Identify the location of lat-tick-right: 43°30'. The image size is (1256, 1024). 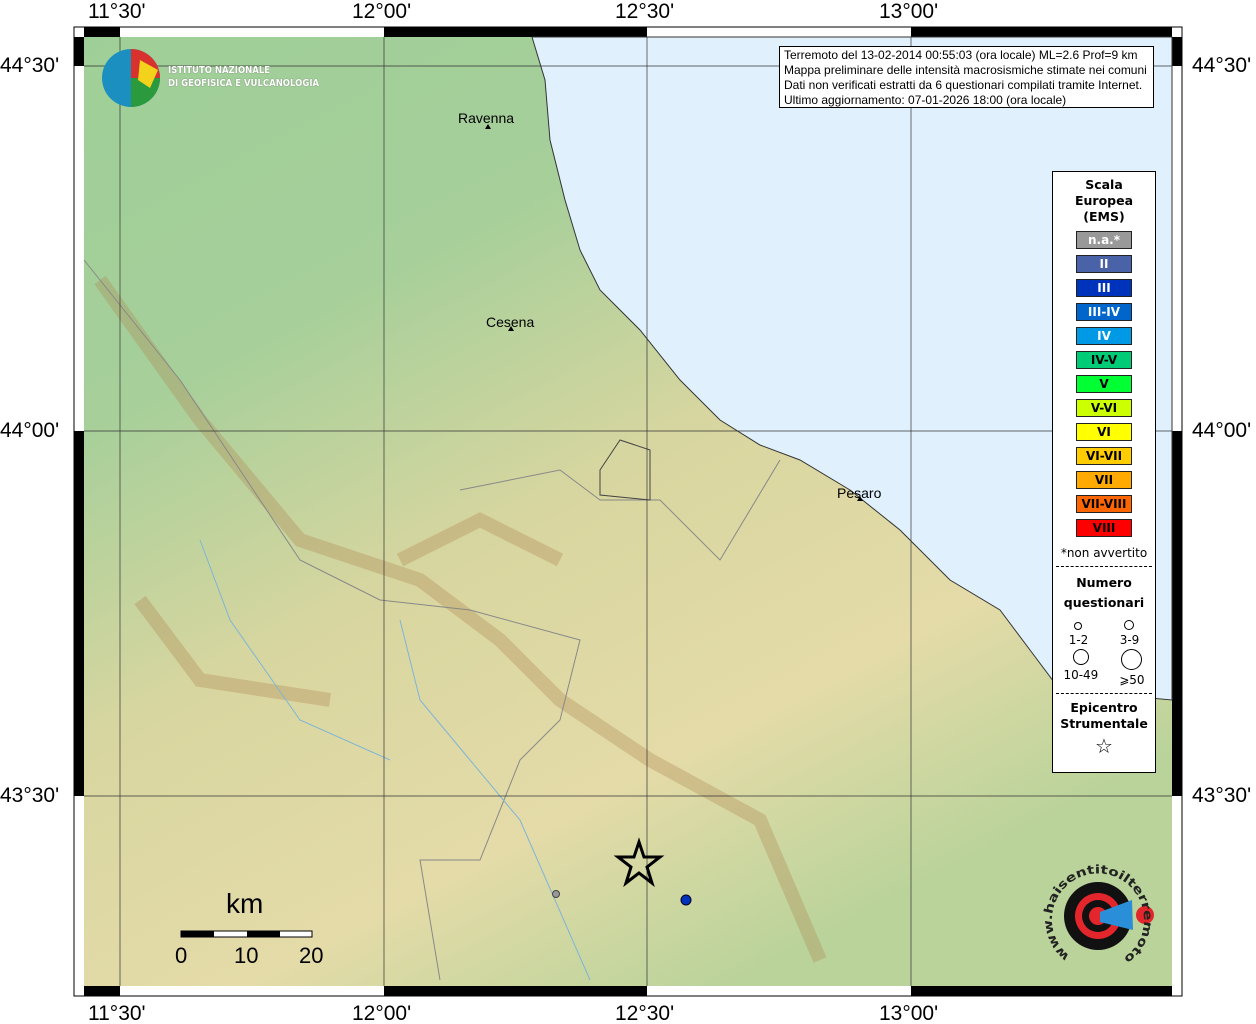
(1222, 795).